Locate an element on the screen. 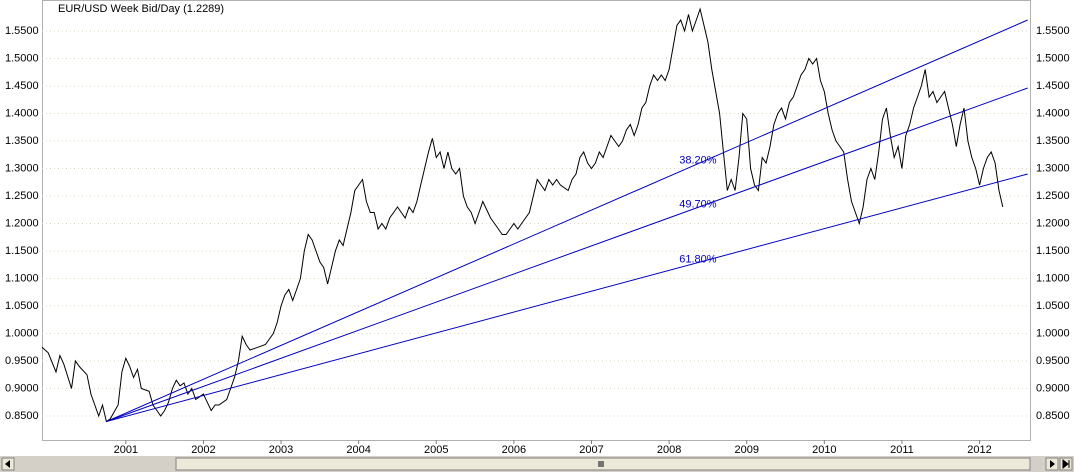 This screenshot has width=1074, height=472. x-tick-label: 2010 is located at coordinates (824, 450).